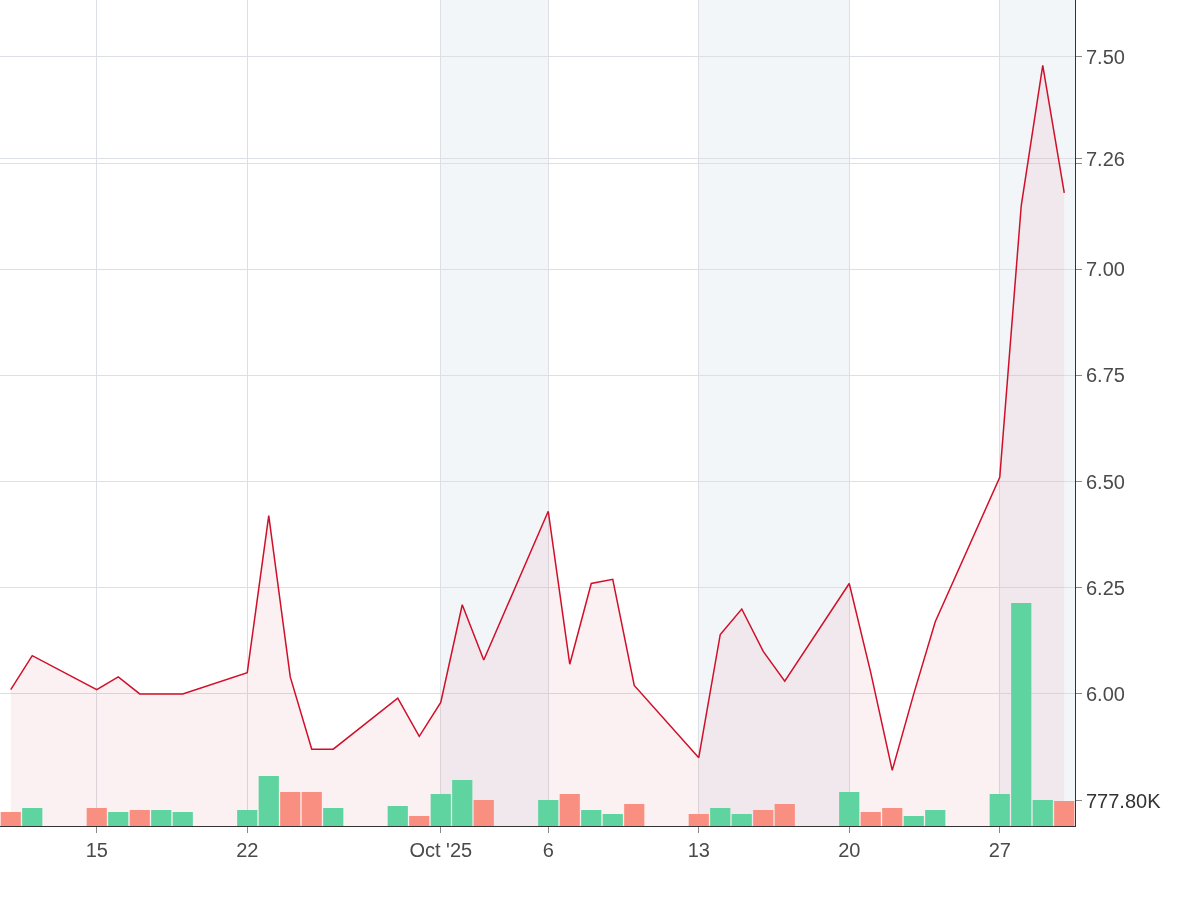 The image size is (1180, 914). I want to click on y2-tick-label: 777.80K, so click(1124, 800).